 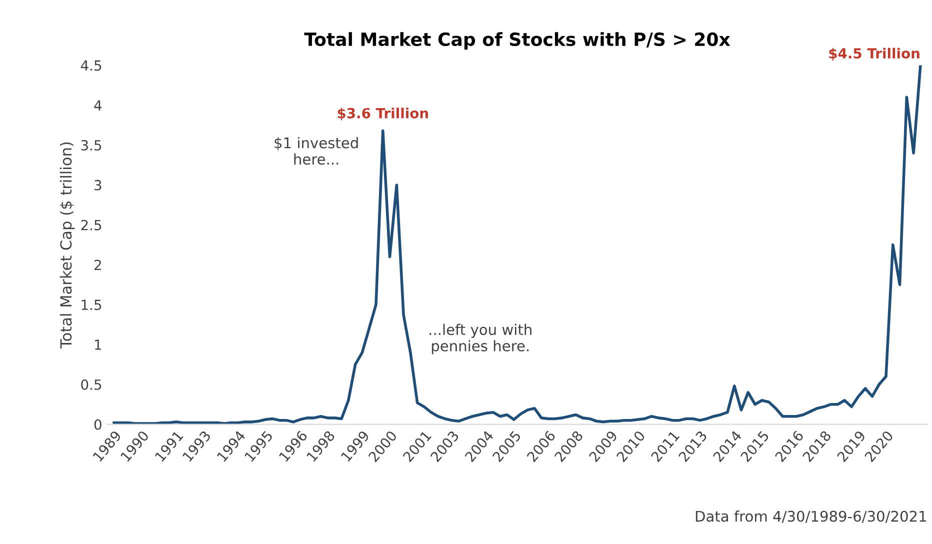 I want to click on y-tick-label: 1, so click(x=98, y=345).